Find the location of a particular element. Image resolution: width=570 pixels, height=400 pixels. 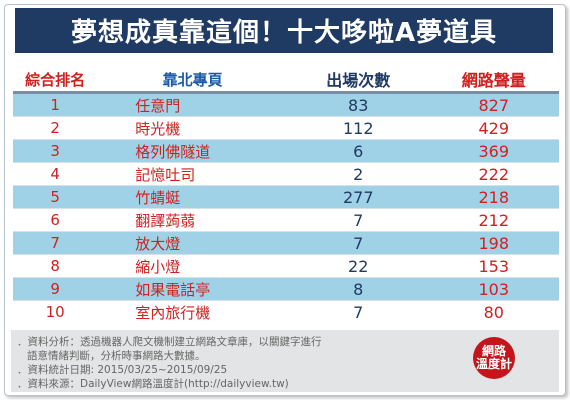

volume-cell: 218 is located at coordinates (493, 197).